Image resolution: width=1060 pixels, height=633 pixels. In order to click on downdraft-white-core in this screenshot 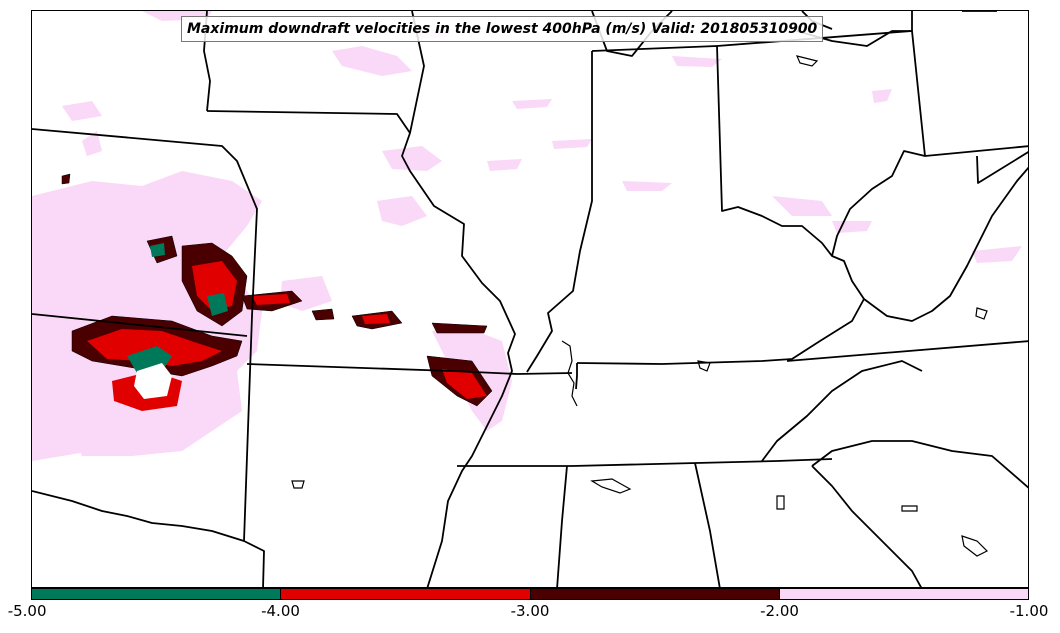, I will do `click(153, 381)`.